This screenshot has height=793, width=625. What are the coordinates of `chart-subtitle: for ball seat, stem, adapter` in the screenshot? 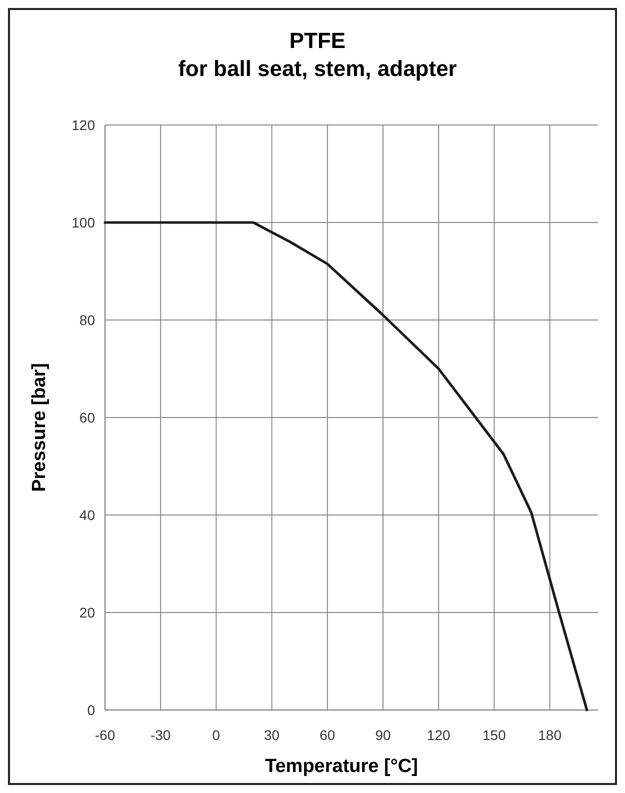 It's located at (318, 68).